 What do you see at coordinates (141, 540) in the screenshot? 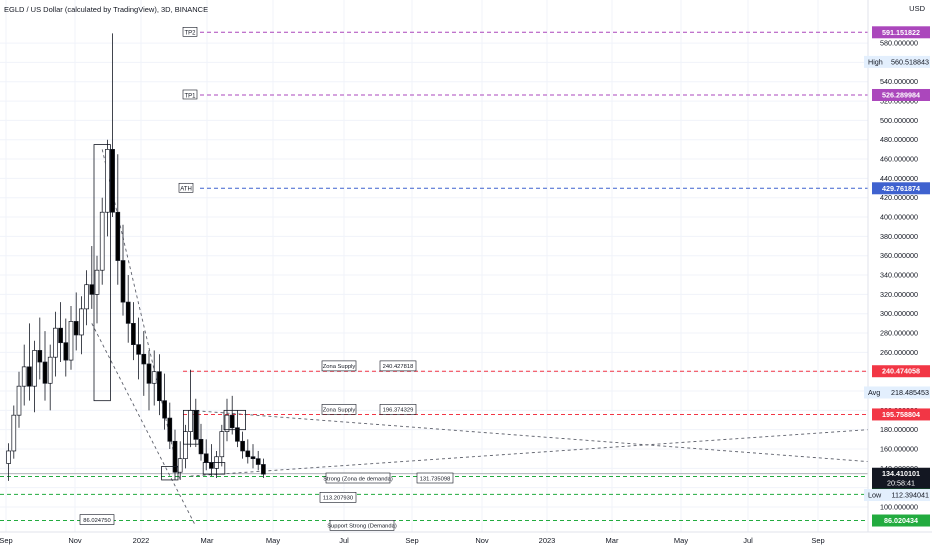
I see `time-tick-label: 2022` at bounding box center [141, 540].